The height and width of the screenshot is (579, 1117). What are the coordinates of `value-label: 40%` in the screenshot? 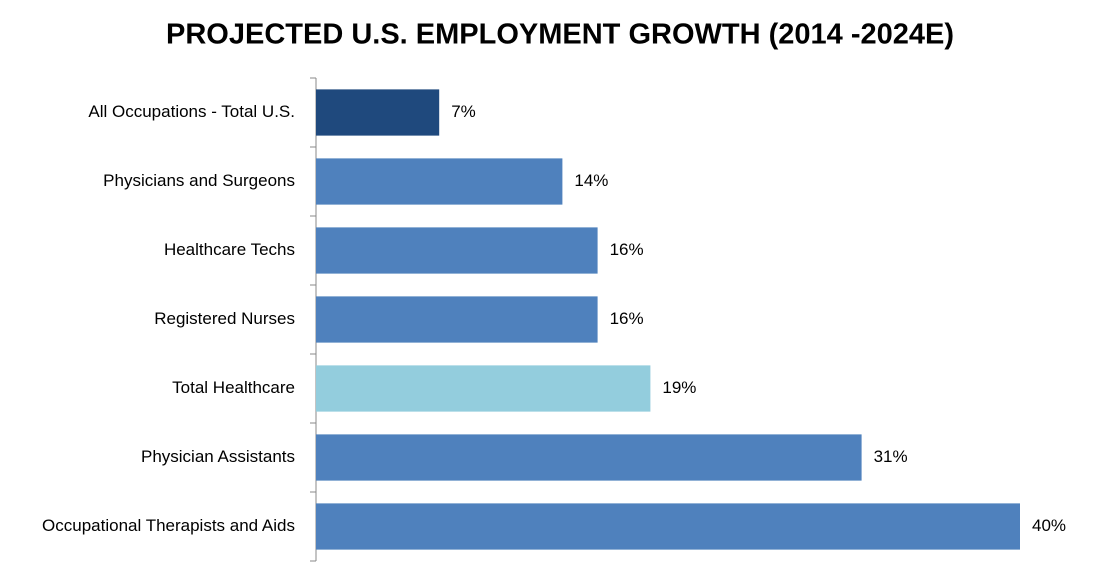 It's located at (1049, 525).